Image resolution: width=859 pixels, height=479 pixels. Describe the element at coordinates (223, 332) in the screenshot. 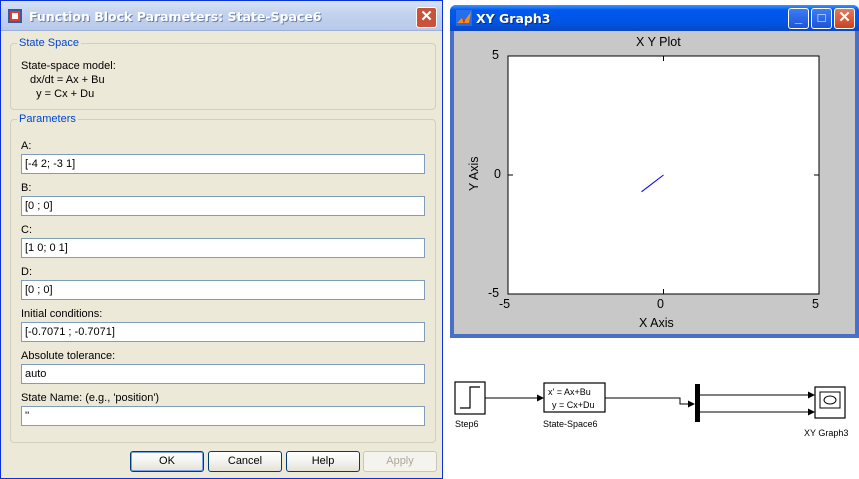

I see `initial-conditions-input` at that location.